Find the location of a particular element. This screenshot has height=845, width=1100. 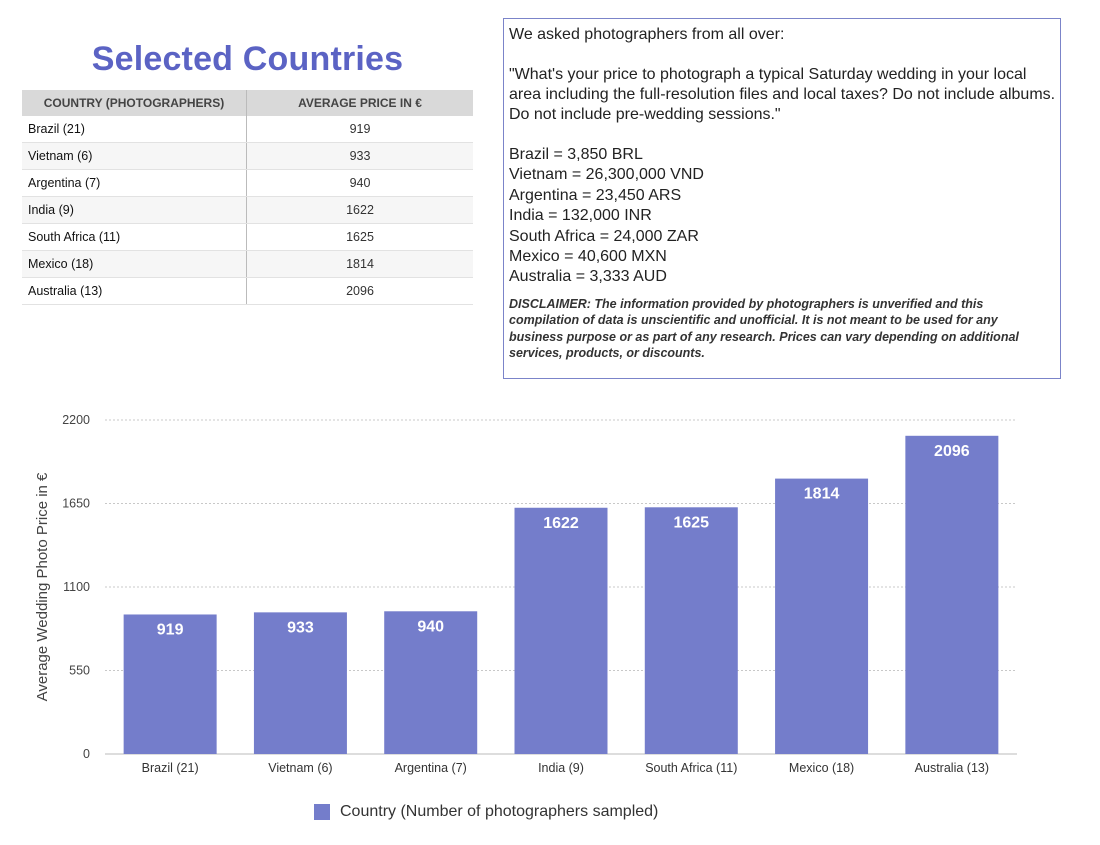

rate-line: India = 132,000 INR is located at coordinates (580, 216).